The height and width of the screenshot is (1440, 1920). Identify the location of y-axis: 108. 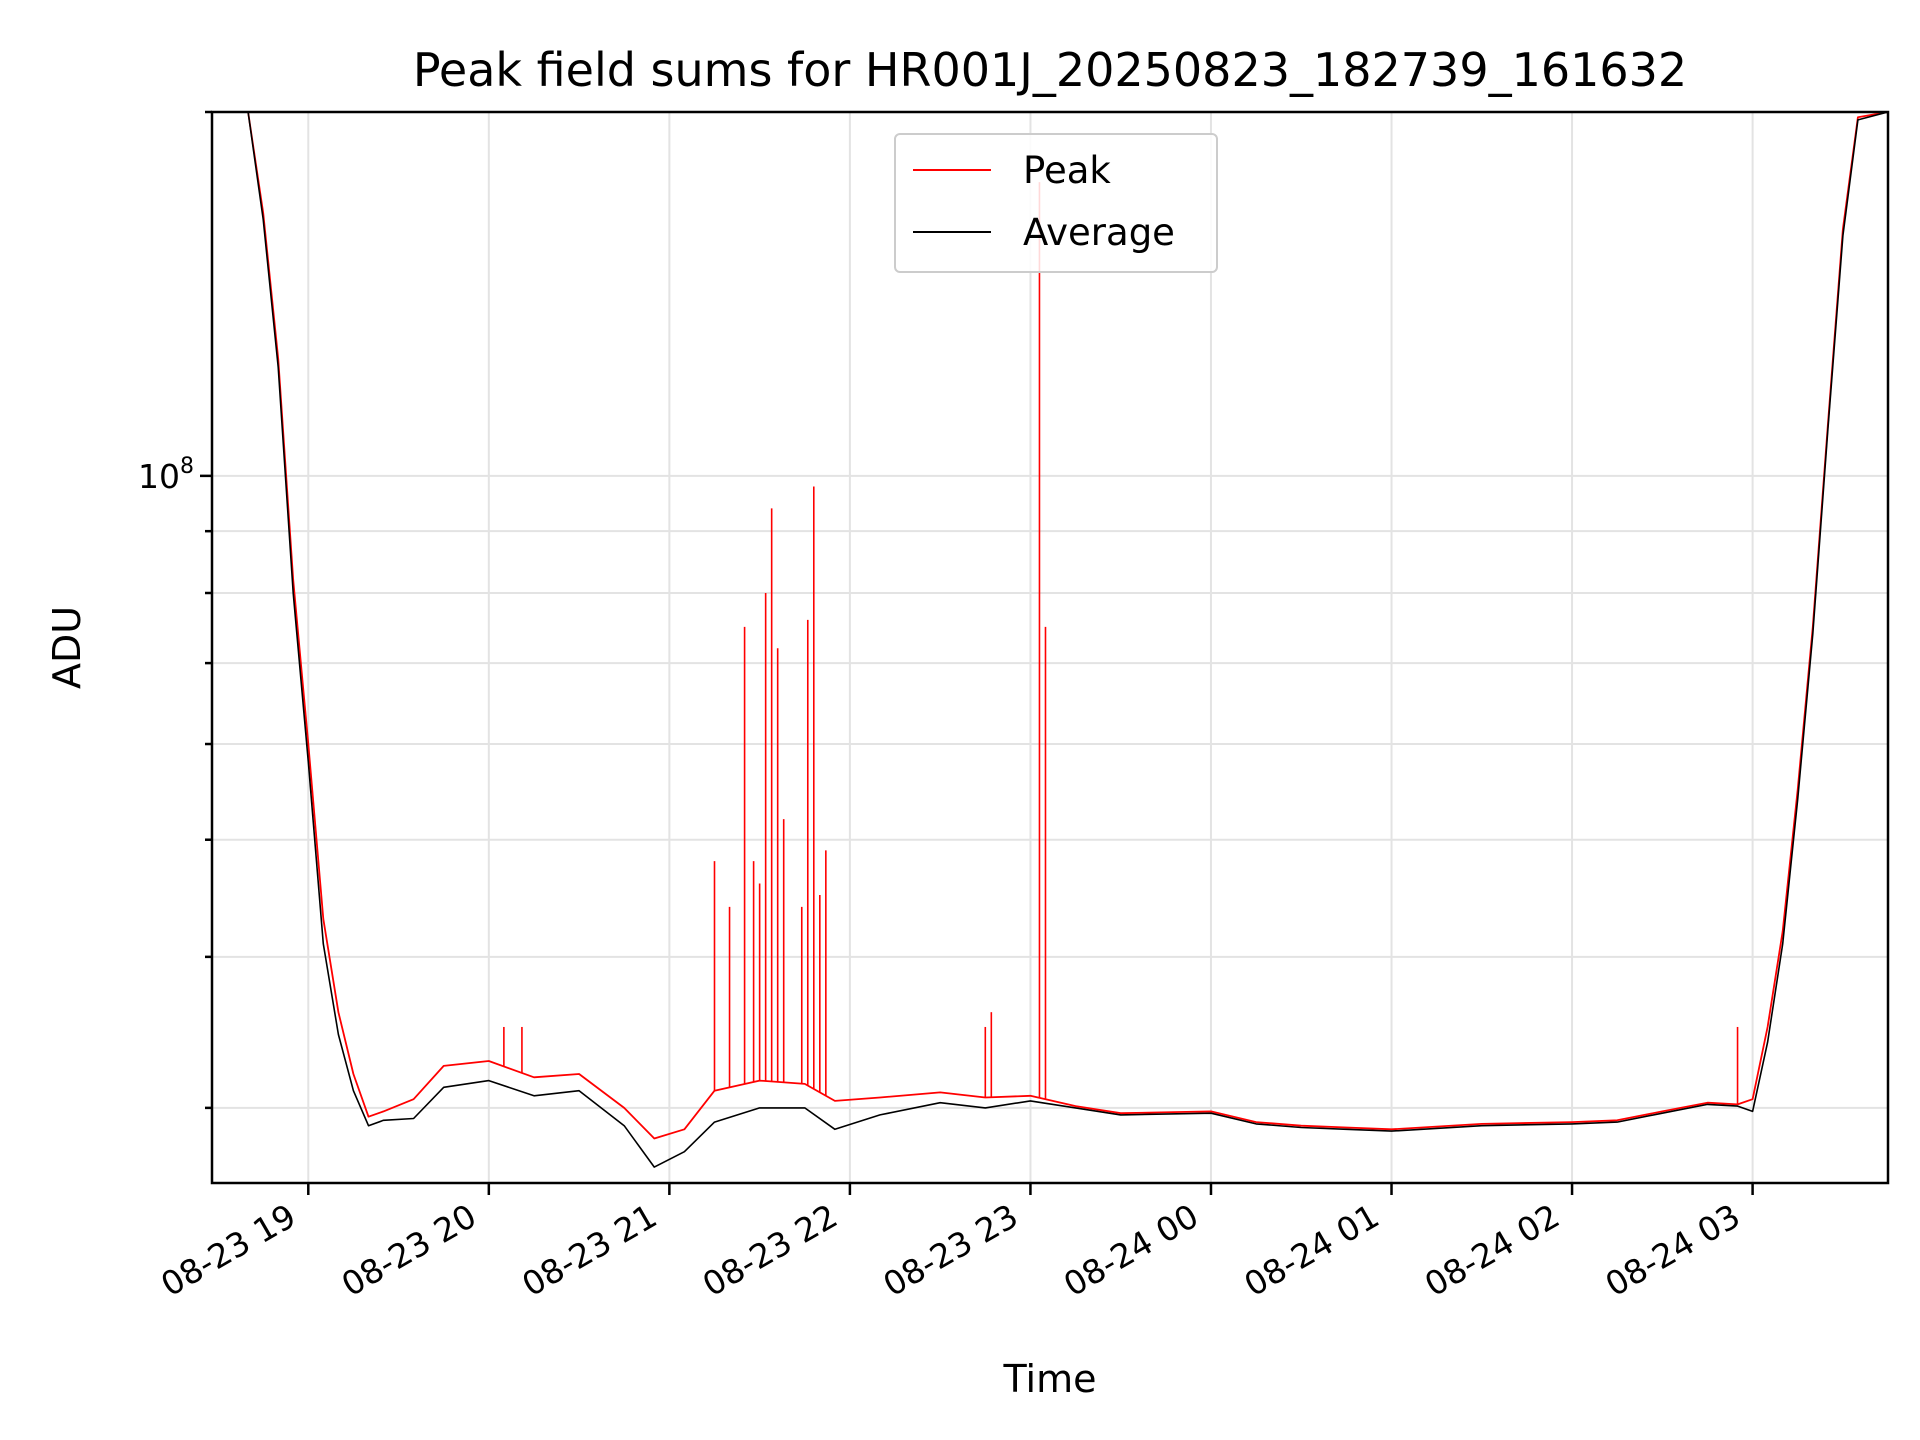
(175, 610).